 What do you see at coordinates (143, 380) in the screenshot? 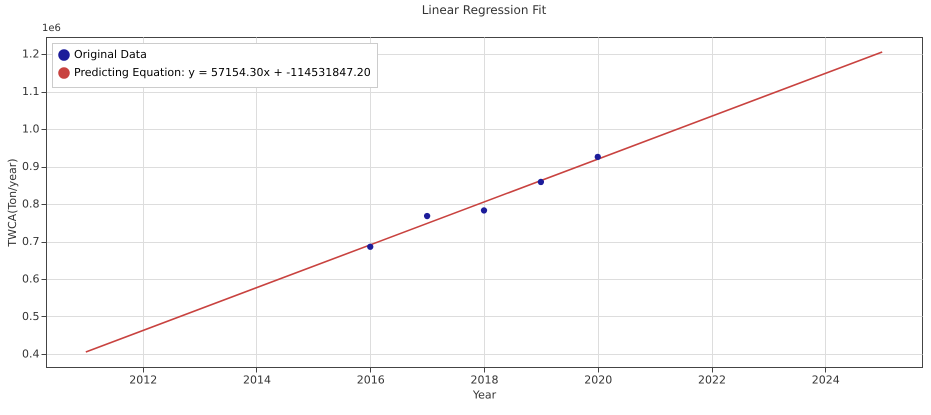
I see `x-tick-label: 2012` at bounding box center [143, 380].